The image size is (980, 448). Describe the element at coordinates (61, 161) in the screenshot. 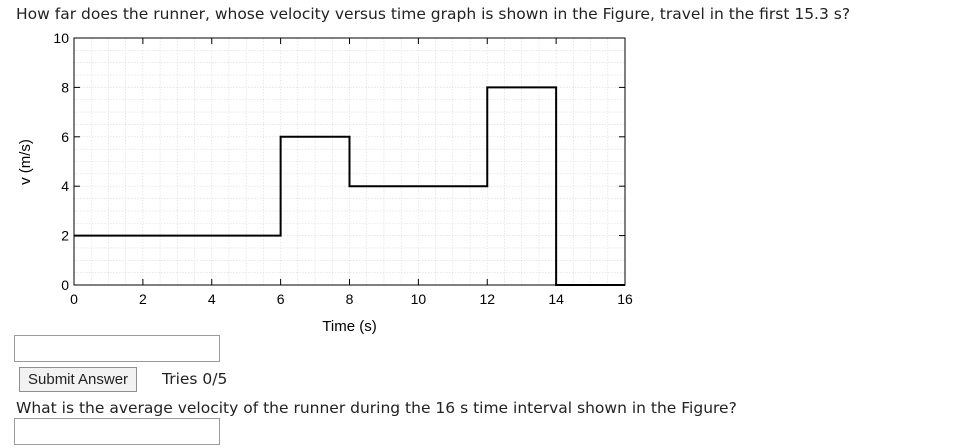

I see `y-tick-labels: 0 2 4 6 8 10` at that location.